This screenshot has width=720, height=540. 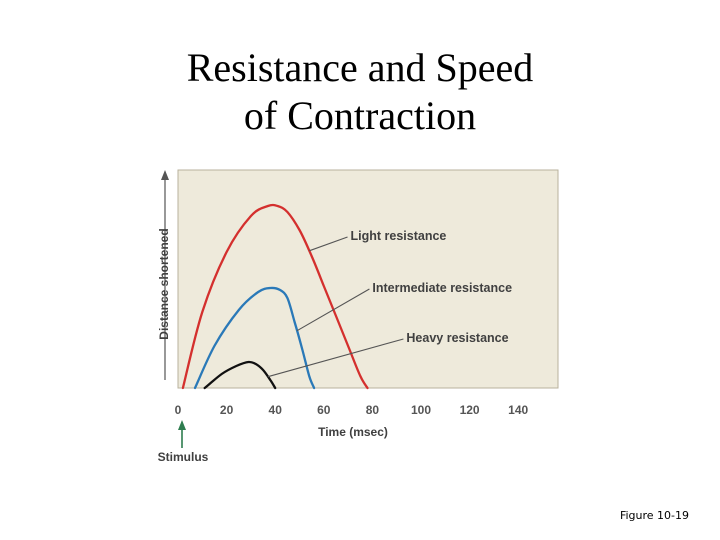 What do you see at coordinates (360, 67) in the screenshot?
I see `slide-title-line-1: Resistance and Speed` at bounding box center [360, 67].